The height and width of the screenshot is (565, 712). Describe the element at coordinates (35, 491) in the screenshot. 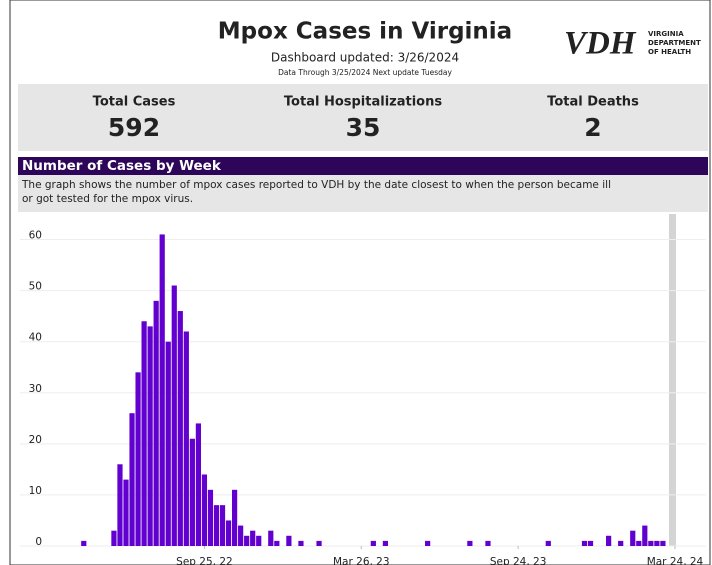

I see `y-tick-label: 10` at that location.